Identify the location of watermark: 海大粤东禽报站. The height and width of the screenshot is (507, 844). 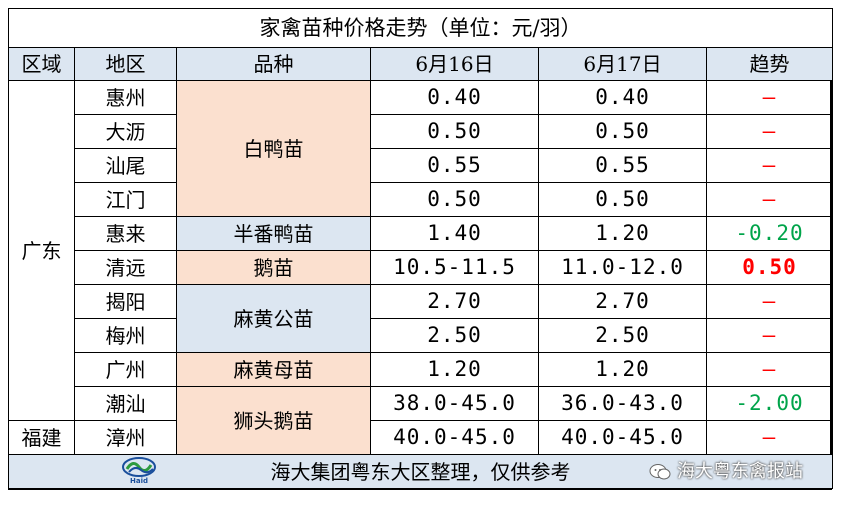
(726, 472).